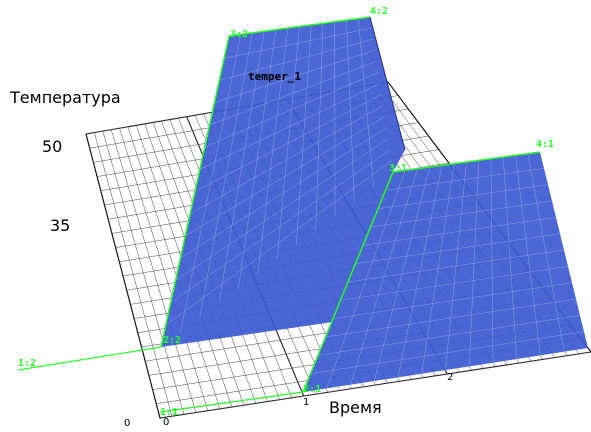 This screenshot has height=432, width=591. What do you see at coordinates (52, 146) in the screenshot?
I see `y-tick-50: 50` at bounding box center [52, 146].